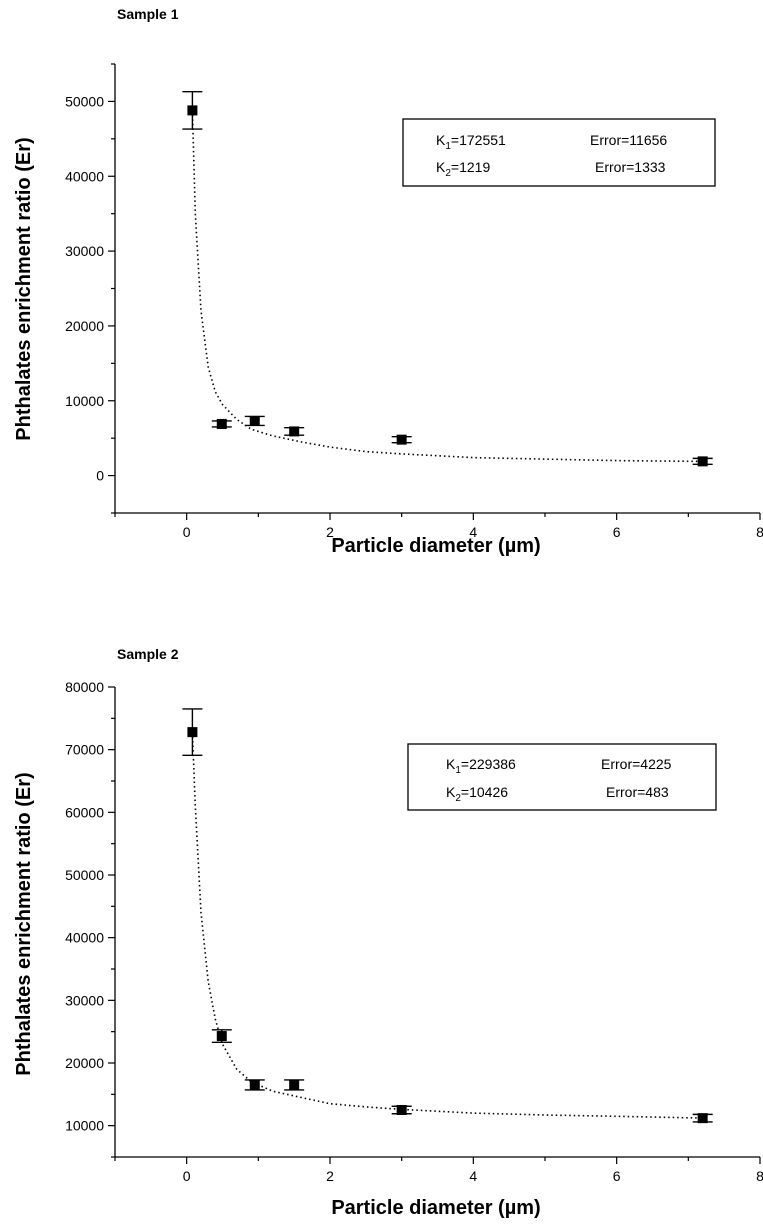 The image size is (763, 1226). What do you see at coordinates (481, 766) in the screenshot?
I see `k1-value: K1=229386` at bounding box center [481, 766].